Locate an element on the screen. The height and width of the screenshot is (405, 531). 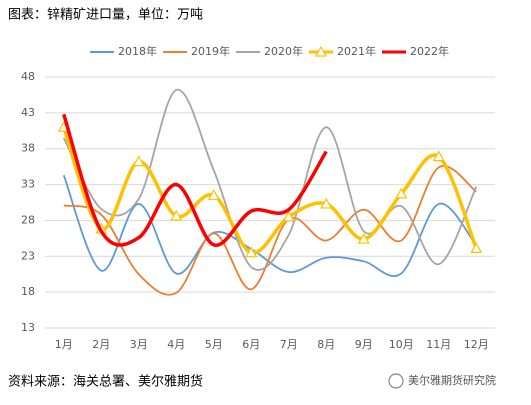
legend-marker is located at coordinates (321, 51).